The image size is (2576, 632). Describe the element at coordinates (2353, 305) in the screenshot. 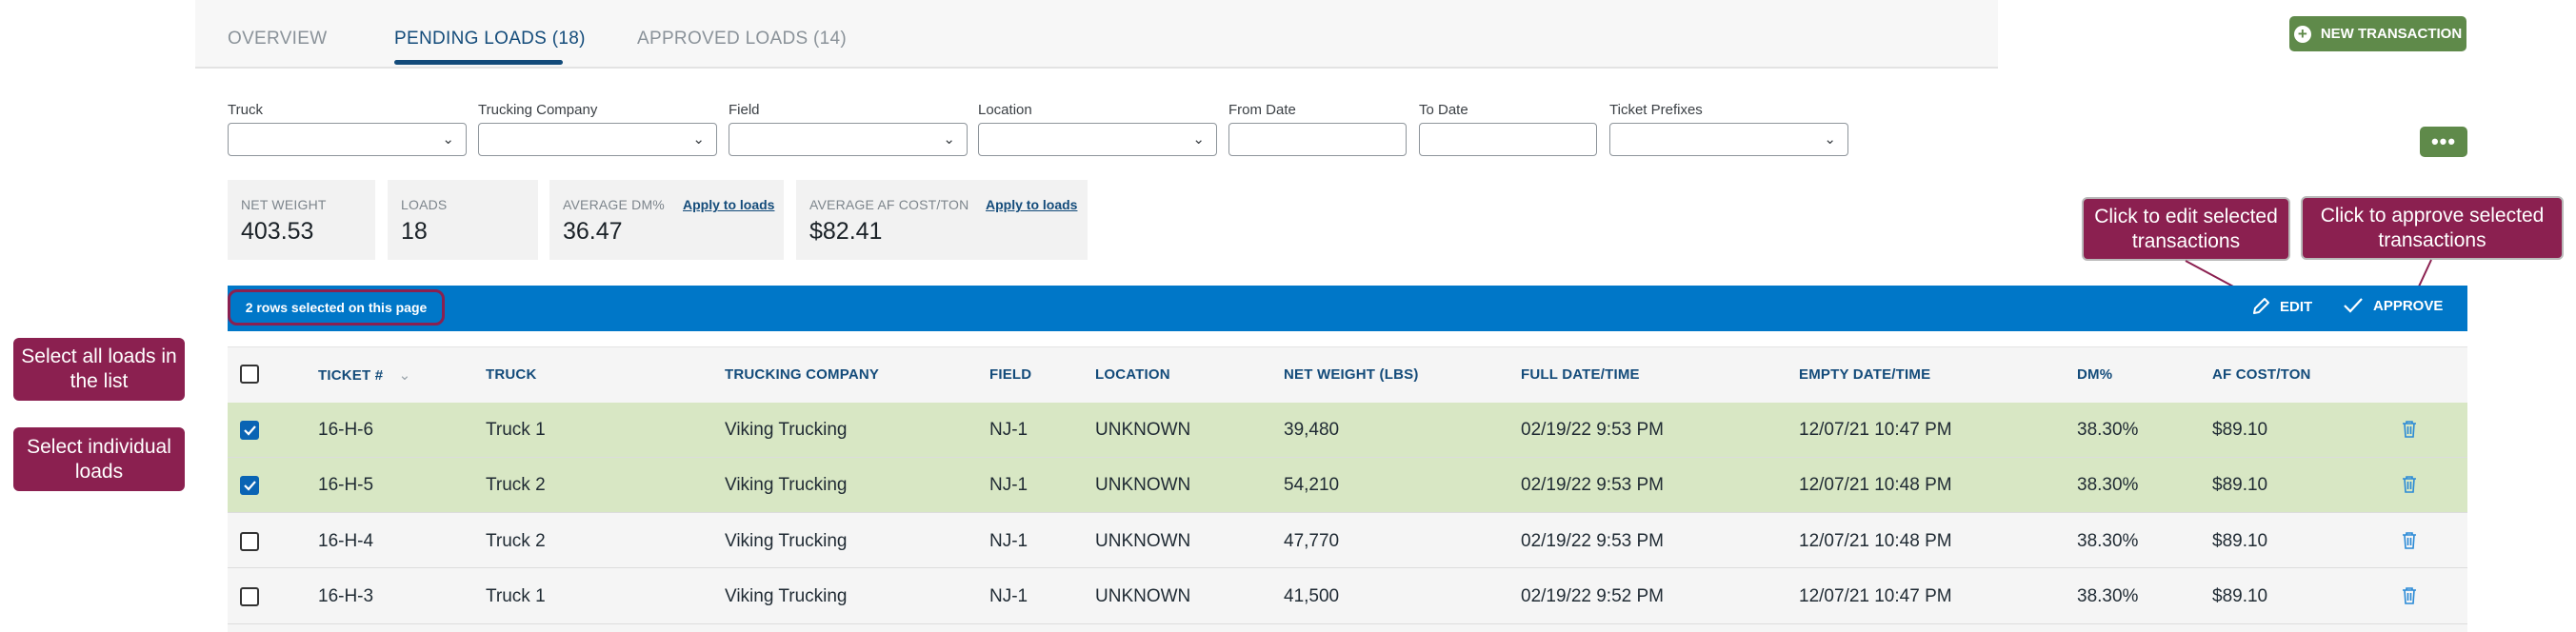

I see `check-icon` at that location.